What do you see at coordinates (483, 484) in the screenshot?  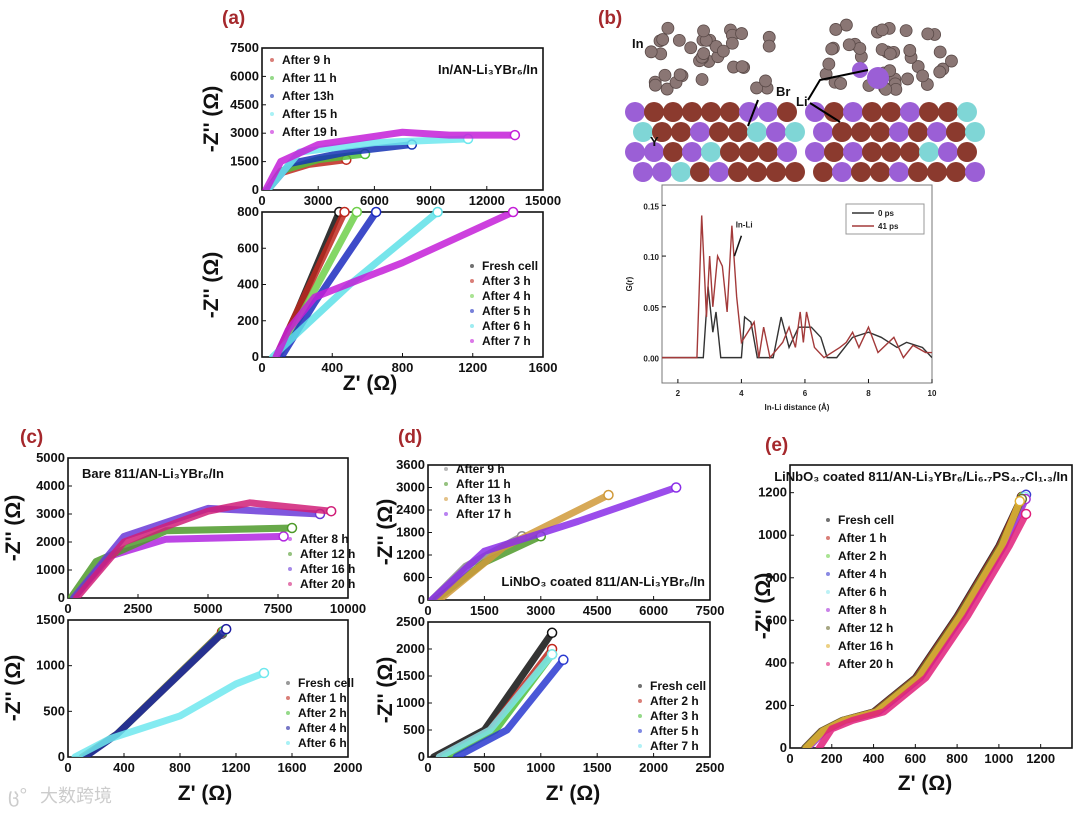 I see `legend-label: After 11 h` at bounding box center [483, 484].